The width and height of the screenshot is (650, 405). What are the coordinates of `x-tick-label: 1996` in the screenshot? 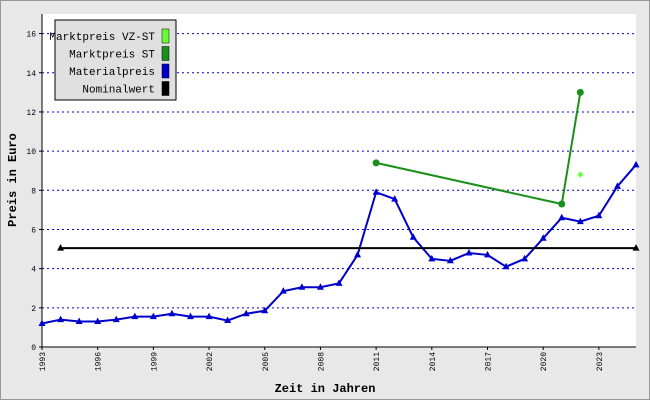 It's located at (99, 361).